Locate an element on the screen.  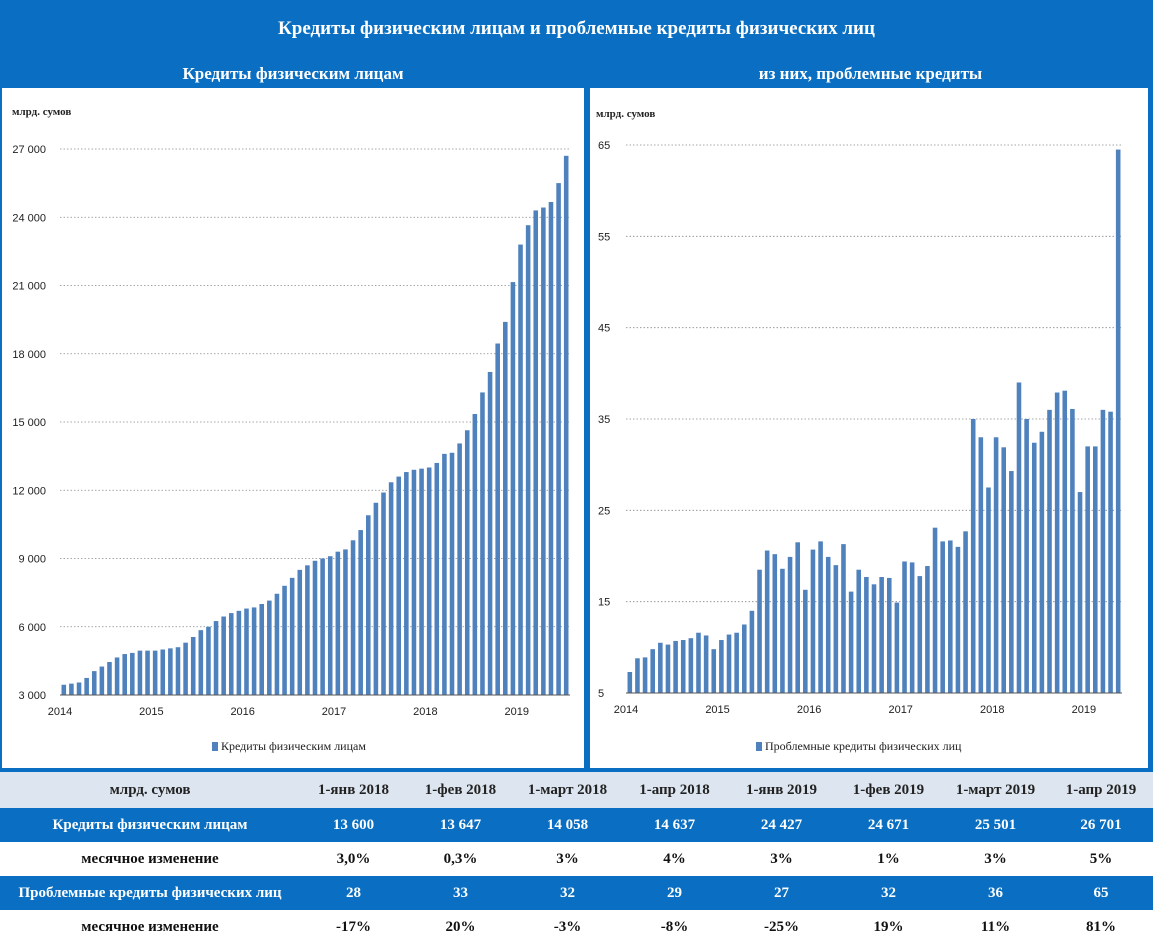
table-column-header: 1-апр 2018 is located at coordinates (674, 790).